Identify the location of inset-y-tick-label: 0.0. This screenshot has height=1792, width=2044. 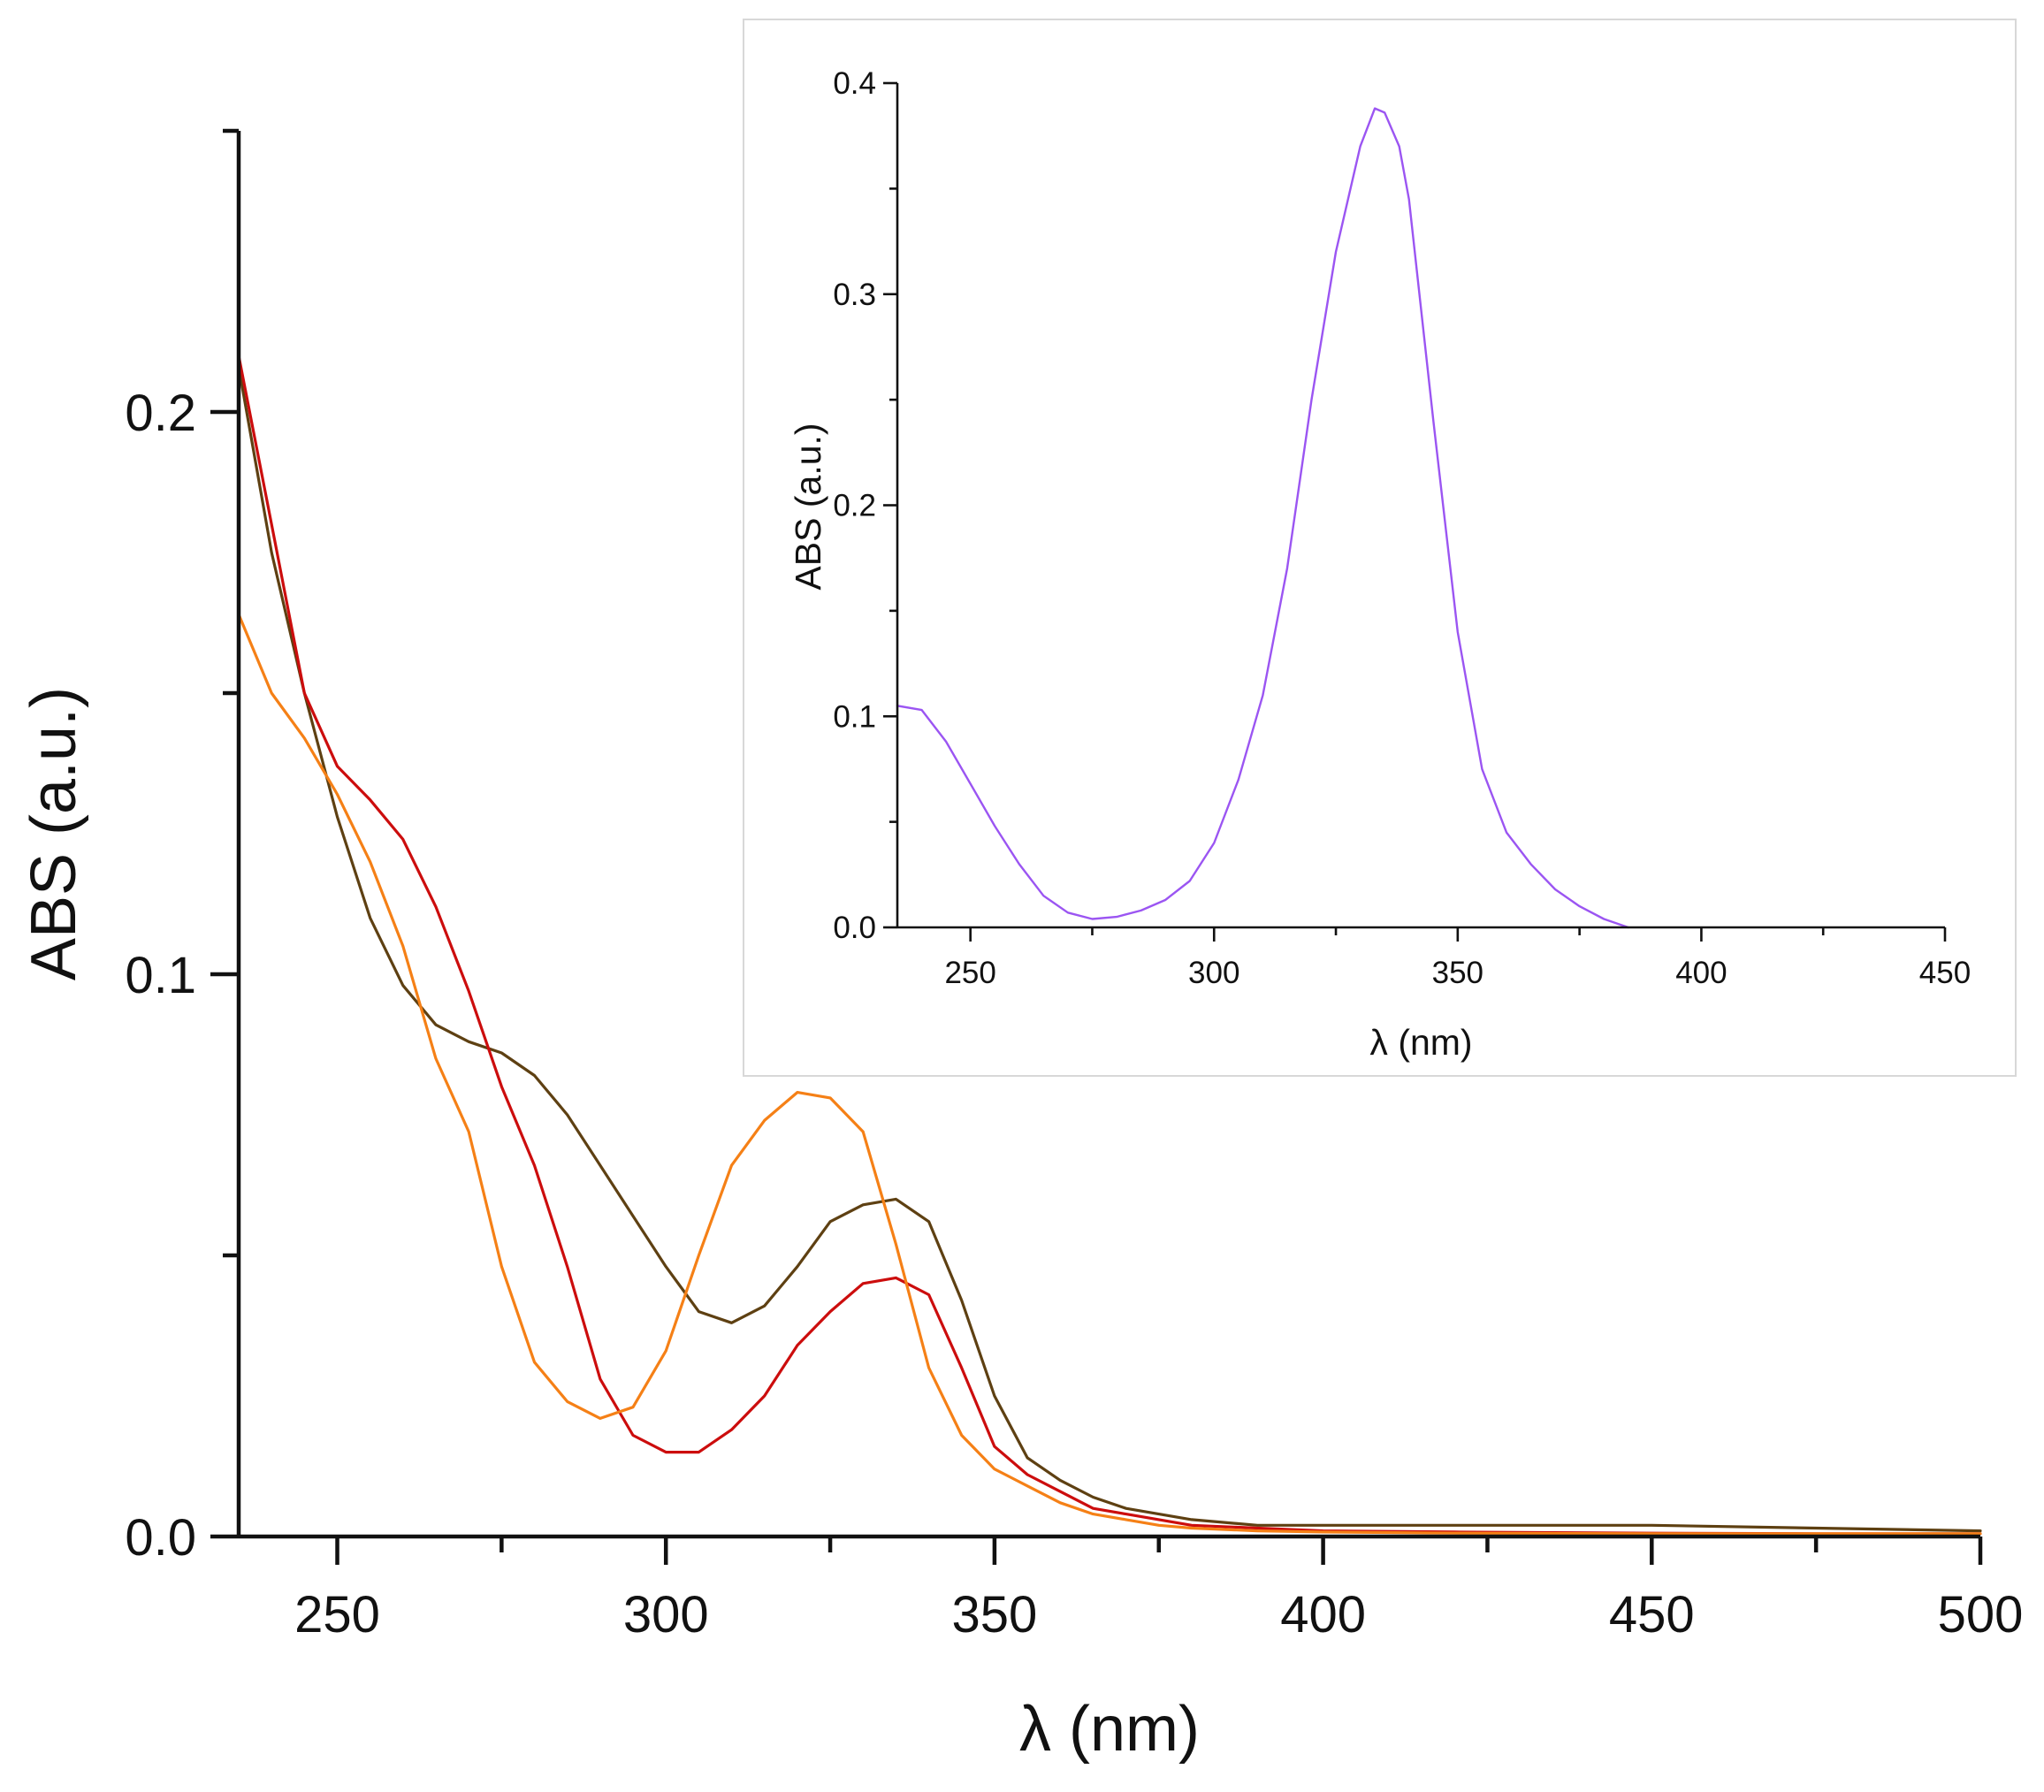
(854, 928).